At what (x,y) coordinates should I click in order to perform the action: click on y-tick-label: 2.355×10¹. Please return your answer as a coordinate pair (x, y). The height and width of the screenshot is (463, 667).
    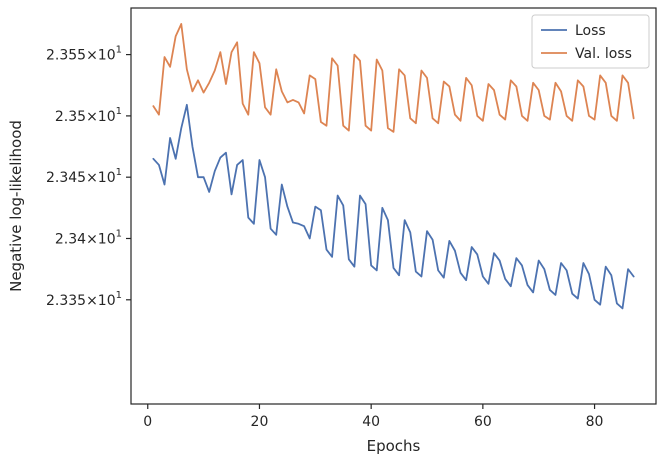
    Looking at the image, I should click on (84, 54).